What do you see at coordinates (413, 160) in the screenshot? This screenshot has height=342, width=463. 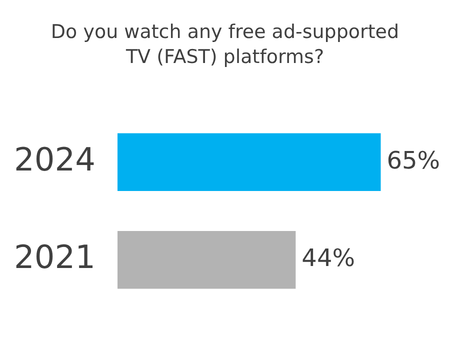 I see `data-label: 65%` at bounding box center [413, 160].